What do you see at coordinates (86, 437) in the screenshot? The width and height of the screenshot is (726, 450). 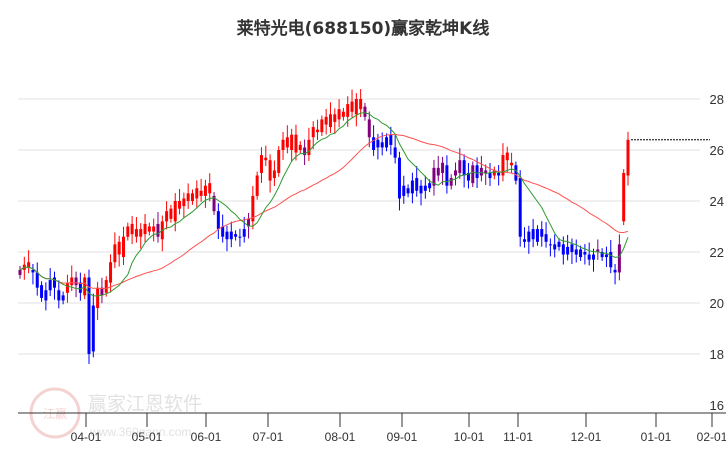 I see `x-tick-label: 04-01` at bounding box center [86, 437].